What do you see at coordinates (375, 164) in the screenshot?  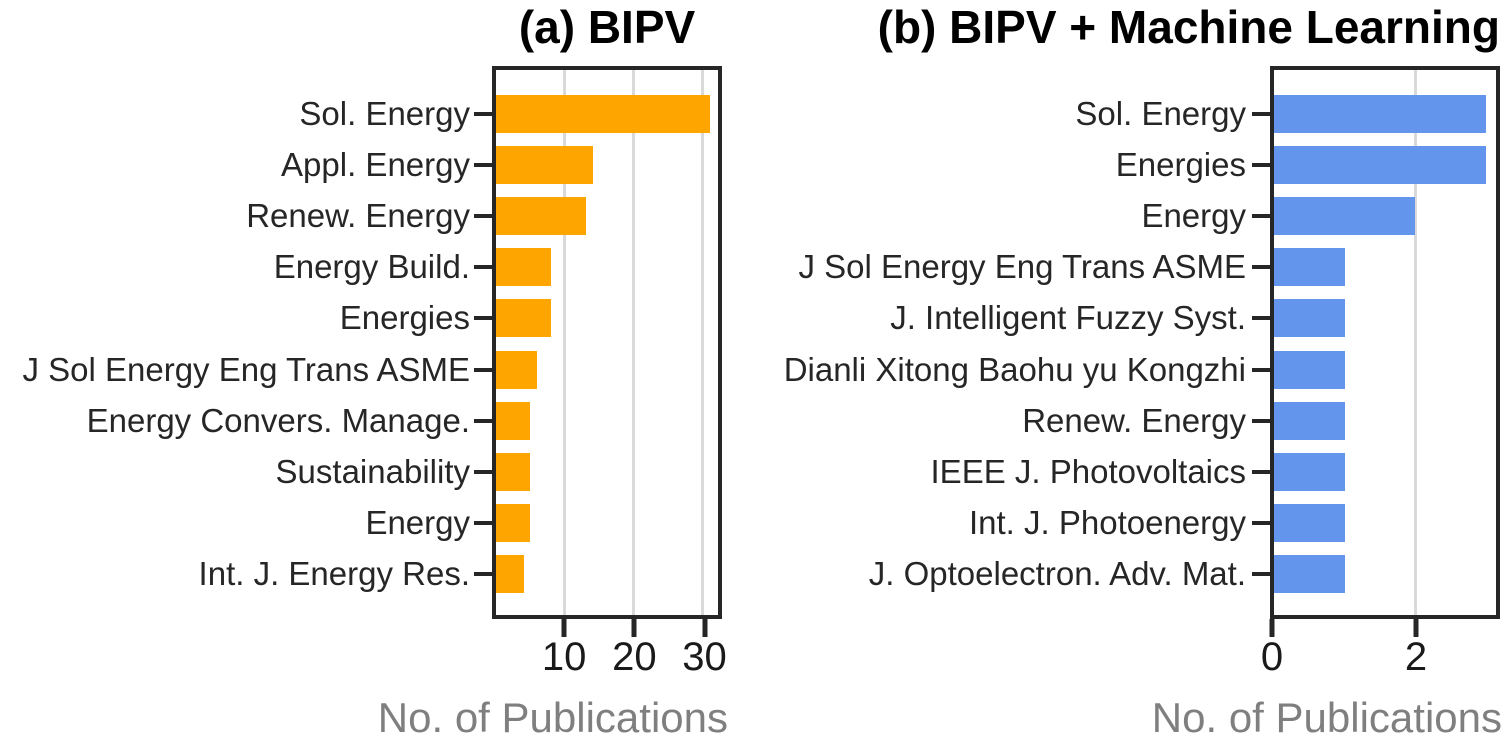 I see `y-tick-label: Appl. Energy` at bounding box center [375, 164].